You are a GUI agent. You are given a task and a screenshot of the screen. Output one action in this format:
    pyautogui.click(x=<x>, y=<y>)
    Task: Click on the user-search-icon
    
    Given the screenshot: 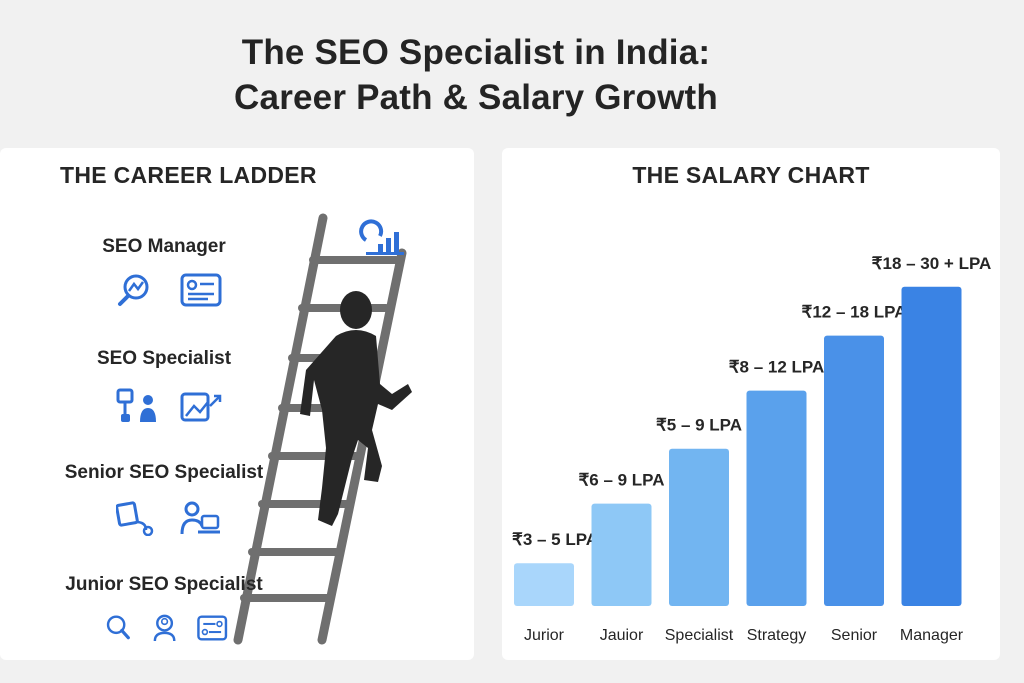 What is the action you would take?
    pyautogui.click(x=164, y=628)
    